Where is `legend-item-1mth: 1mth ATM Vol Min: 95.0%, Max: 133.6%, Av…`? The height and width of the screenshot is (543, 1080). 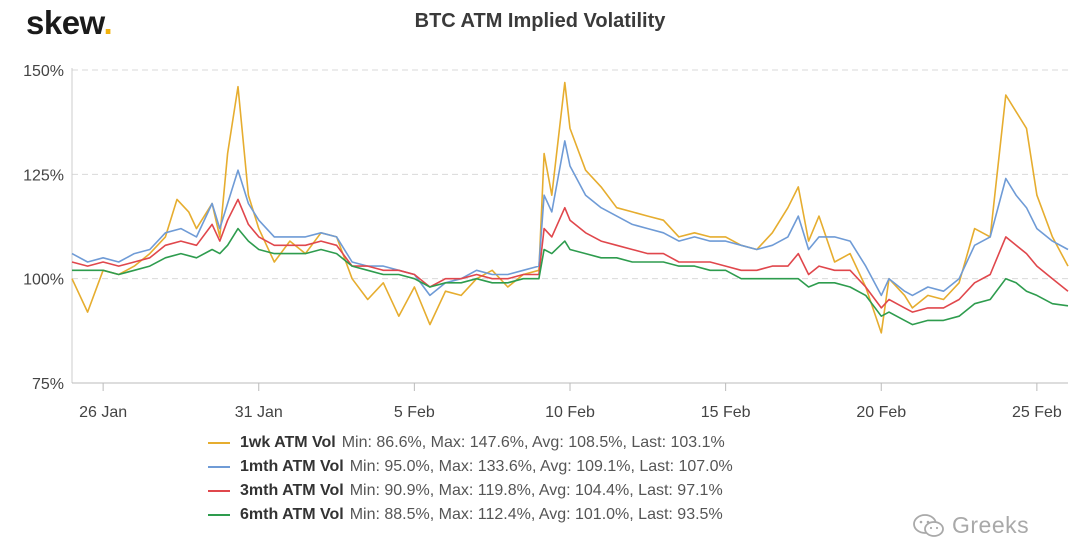
legend-item-1mth: 1mth ATM Vol Min: 95.0%, Max: 133.6%, Av… is located at coordinates (528, 467).